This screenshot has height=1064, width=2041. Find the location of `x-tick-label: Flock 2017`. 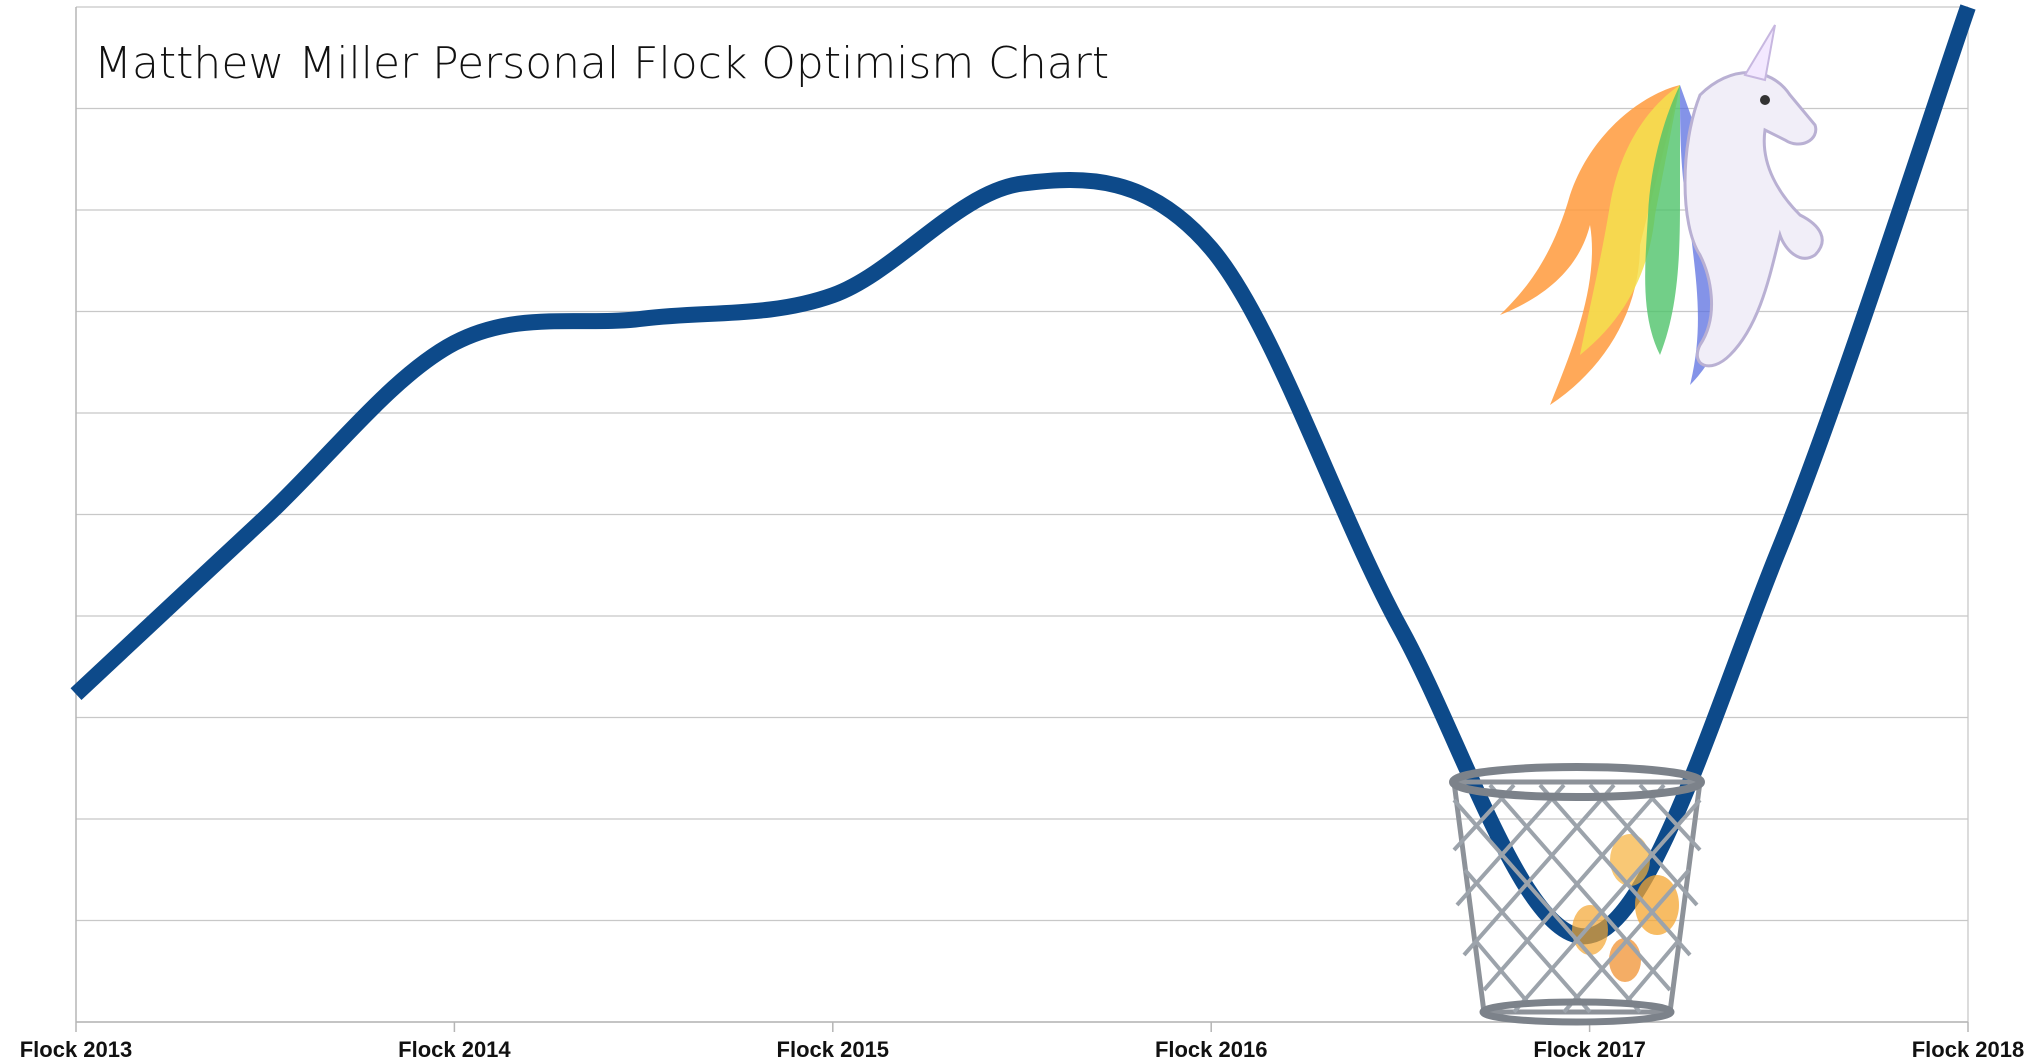

x-tick-label: Flock 2017 is located at coordinates (1589, 1049).